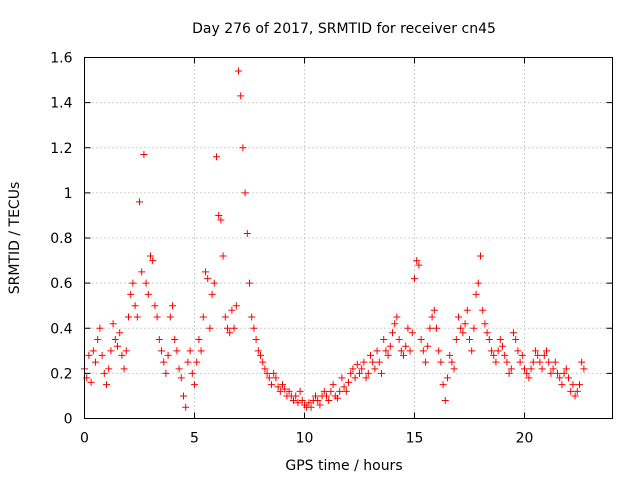 The height and width of the screenshot is (480, 640). Describe the element at coordinates (15, 238) in the screenshot. I see `y-axis-label: SRMTID / TECUs` at that location.